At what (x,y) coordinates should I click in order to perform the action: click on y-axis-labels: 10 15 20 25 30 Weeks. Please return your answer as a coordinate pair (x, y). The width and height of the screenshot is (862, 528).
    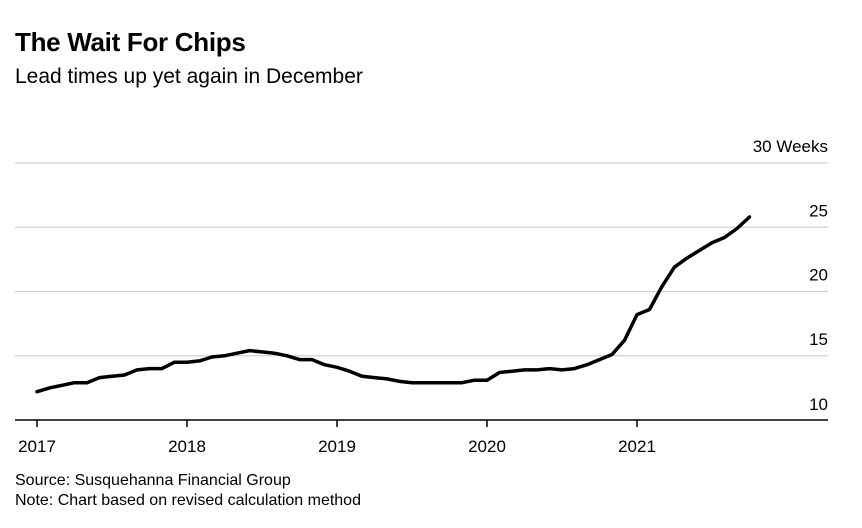
    Looking at the image, I should click on (790, 275).